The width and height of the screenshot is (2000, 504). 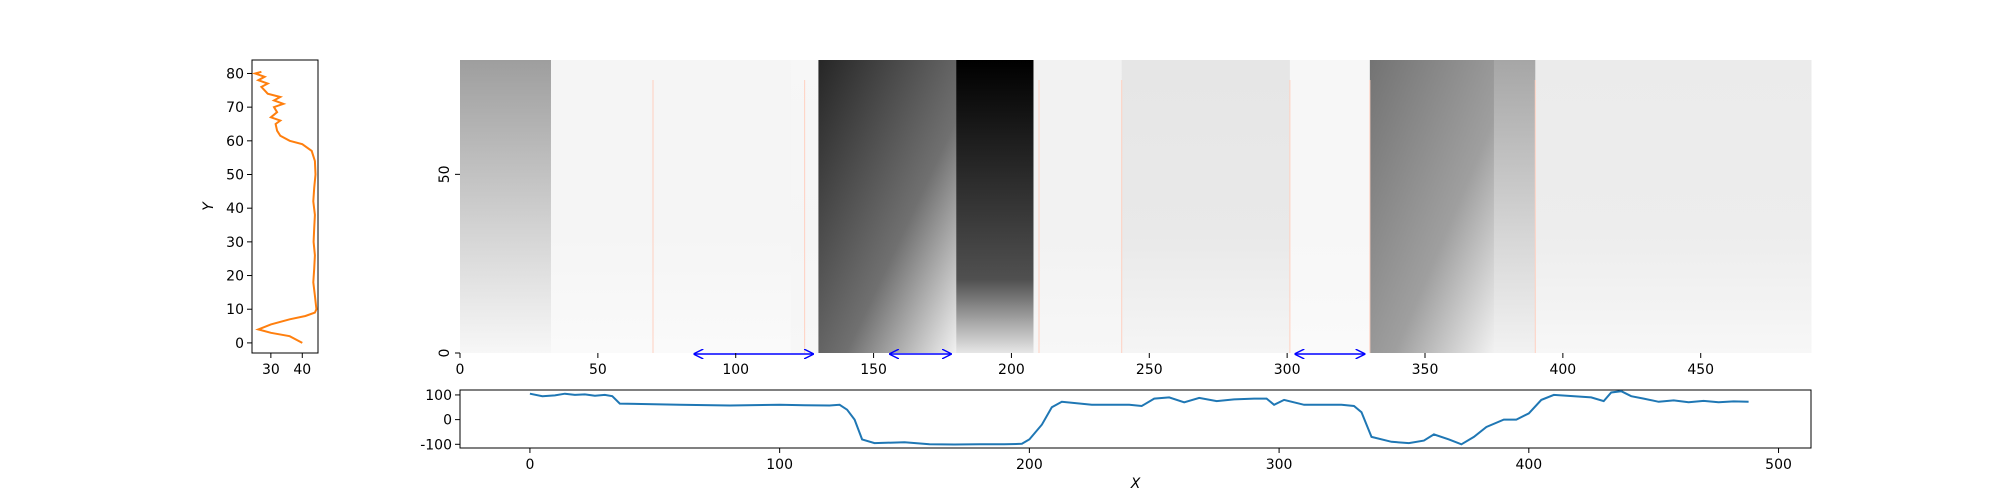 What do you see at coordinates (1279, 465) in the screenshot?
I see `bottom-x-tick-label: 300` at bounding box center [1279, 465].